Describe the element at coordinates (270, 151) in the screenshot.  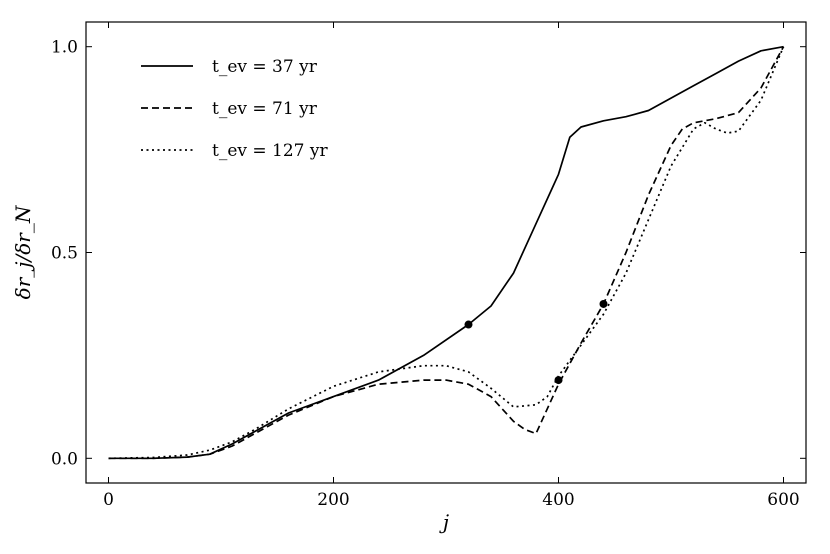
I see `legend-label-3: t_ev = 127 yr` at that location.